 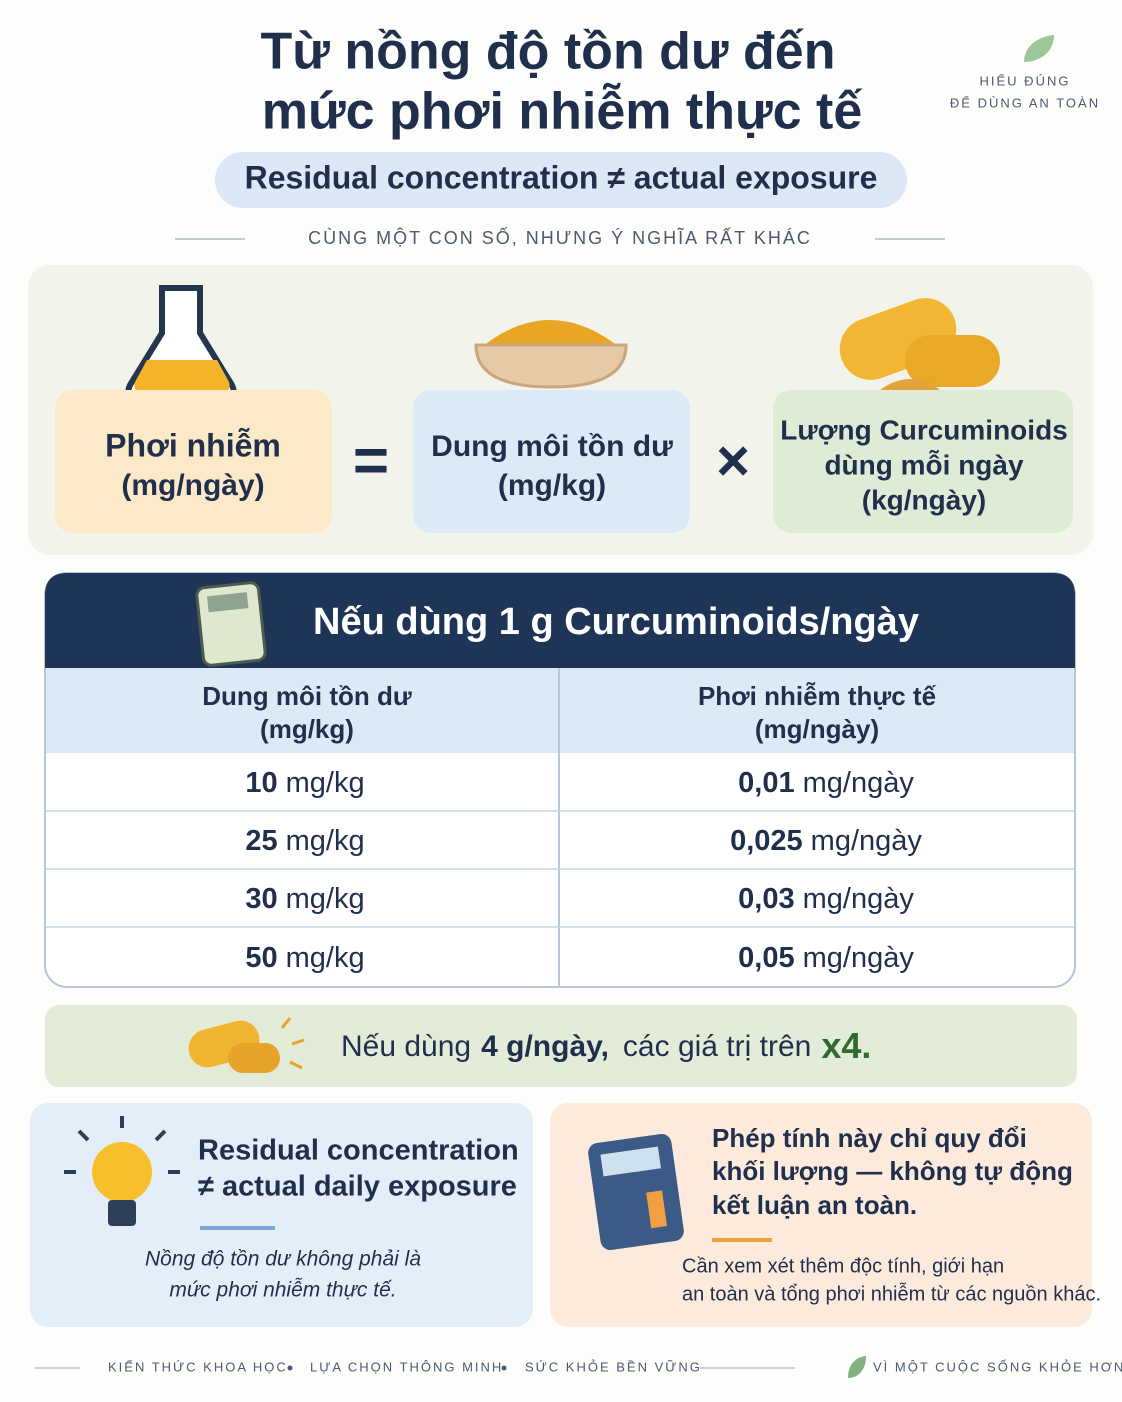 What do you see at coordinates (282, 1290) in the screenshot?
I see `card-text: mức phơi nhiễm thực tế.` at bounding box center [282, 1290].